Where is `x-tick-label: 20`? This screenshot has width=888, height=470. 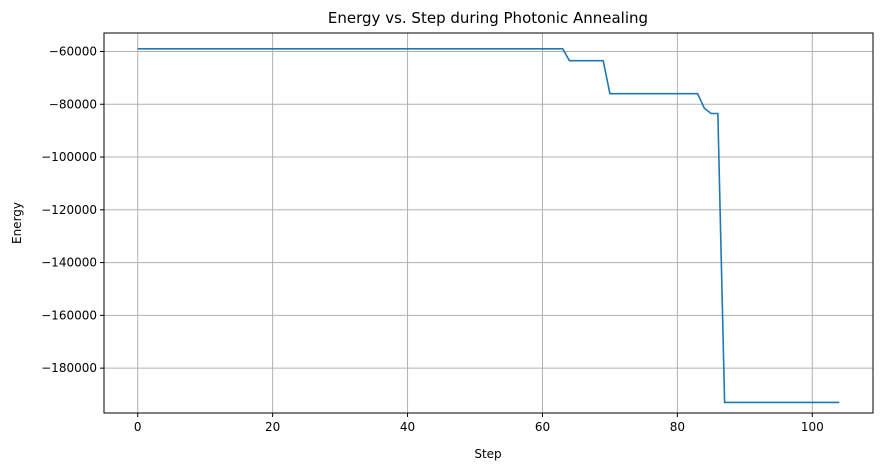 x-tick-label: 20 is located at coordinates (272, 427).